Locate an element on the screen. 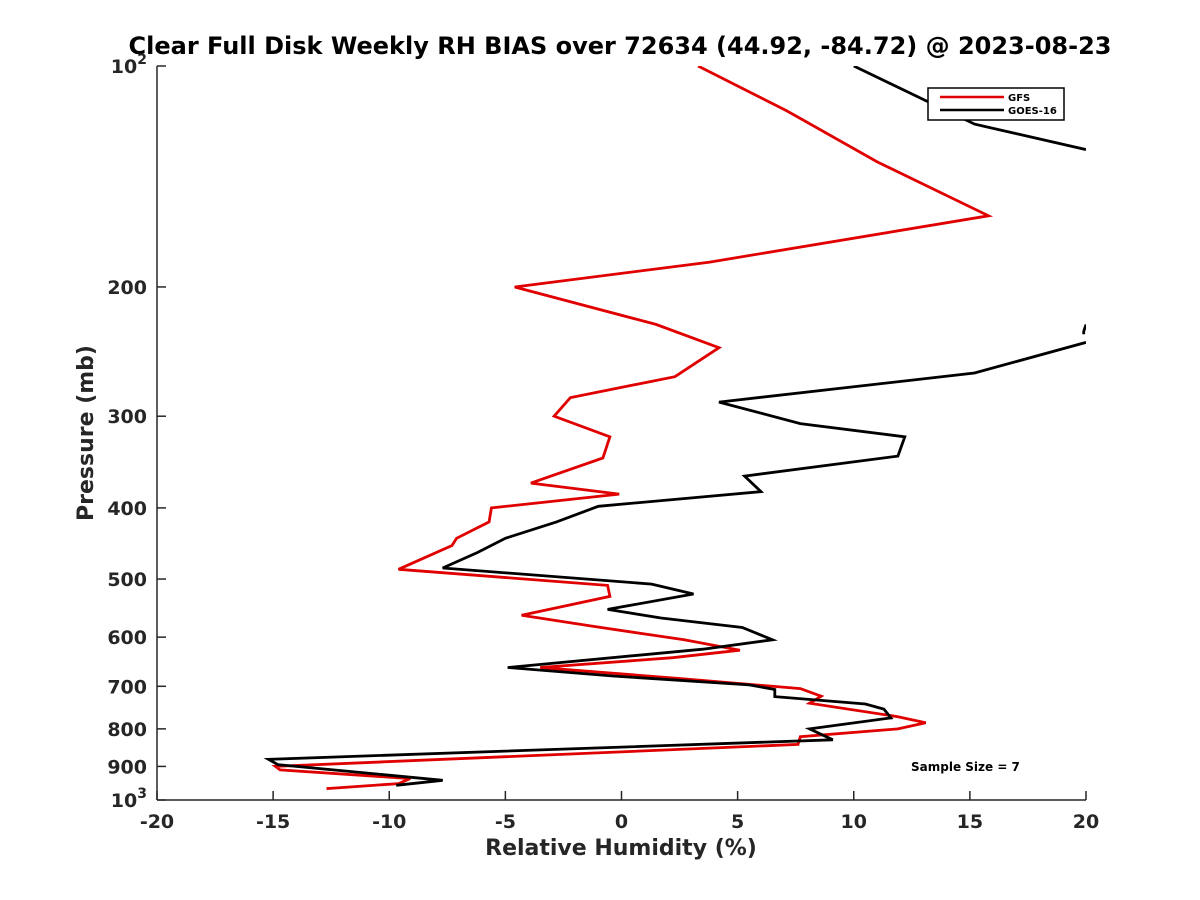 The height and width of the screenshot is (900, 1200). x-tick-label: 0 is located at coordinates (621, 822).